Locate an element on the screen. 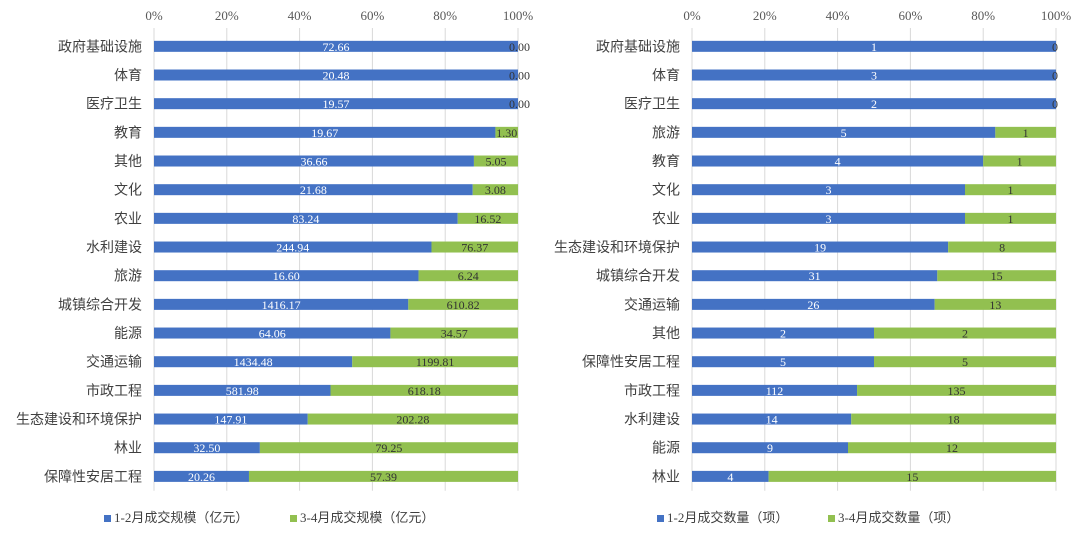  data-label-series-1: 147.91 is located at coordinates (230, 420).